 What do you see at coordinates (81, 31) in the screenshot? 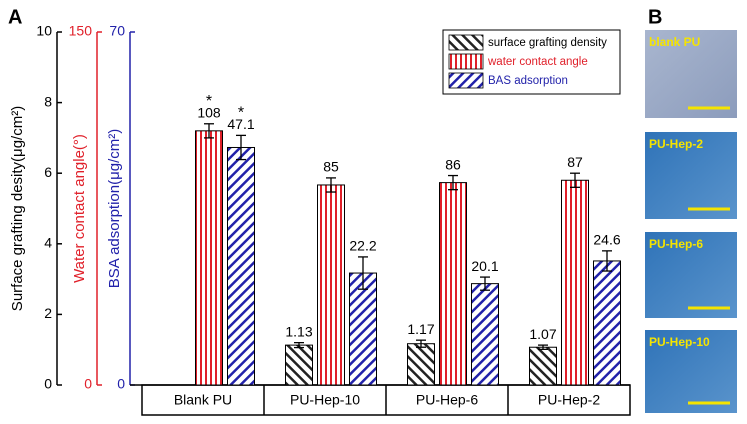
I see `tick-label: 150` at bounding box center [81, 31].